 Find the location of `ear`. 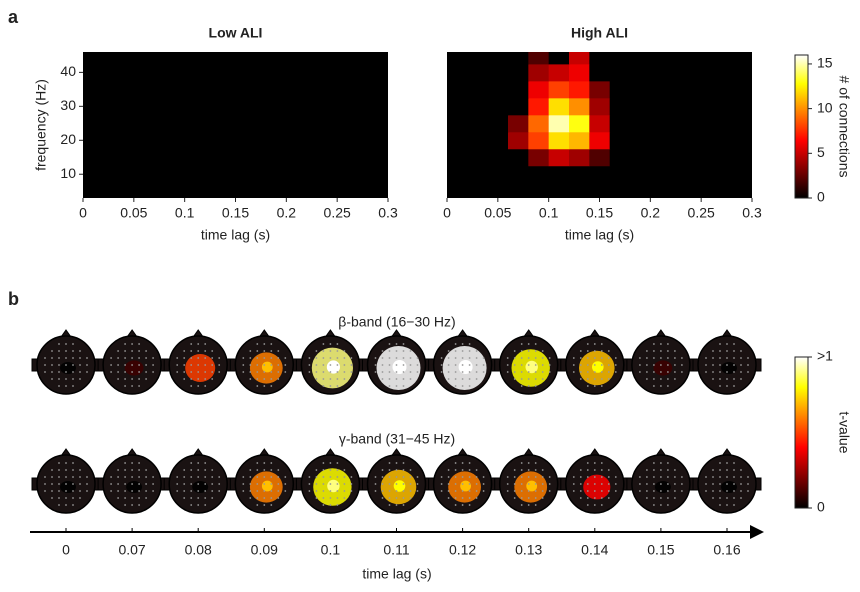

ear is located at coordinates (727, 484).